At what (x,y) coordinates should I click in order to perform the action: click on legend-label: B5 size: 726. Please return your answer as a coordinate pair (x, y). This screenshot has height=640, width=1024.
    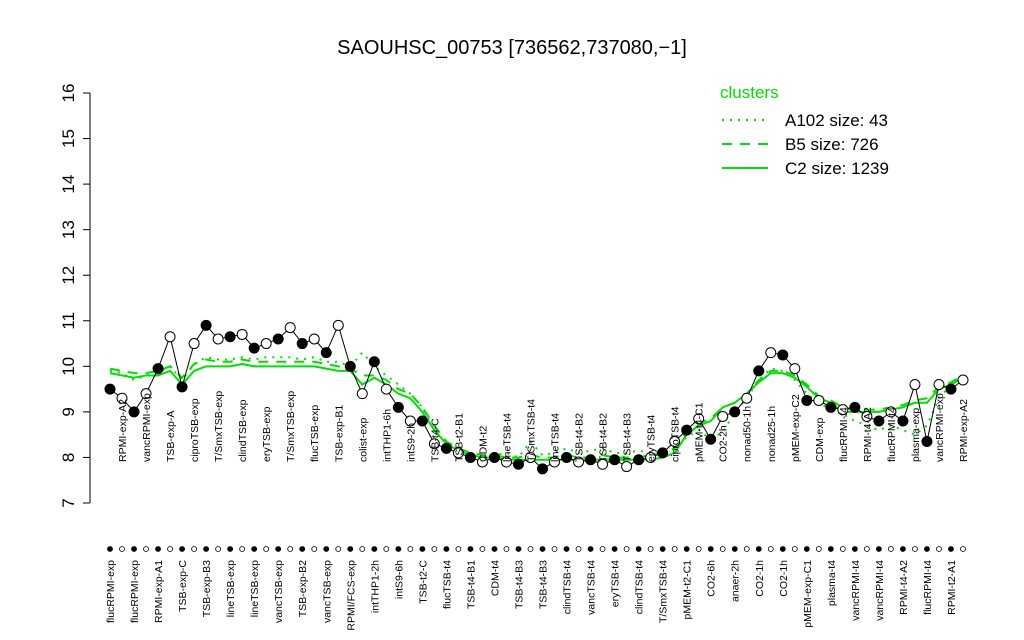
    Looking at the image, I should click on (832, 144).